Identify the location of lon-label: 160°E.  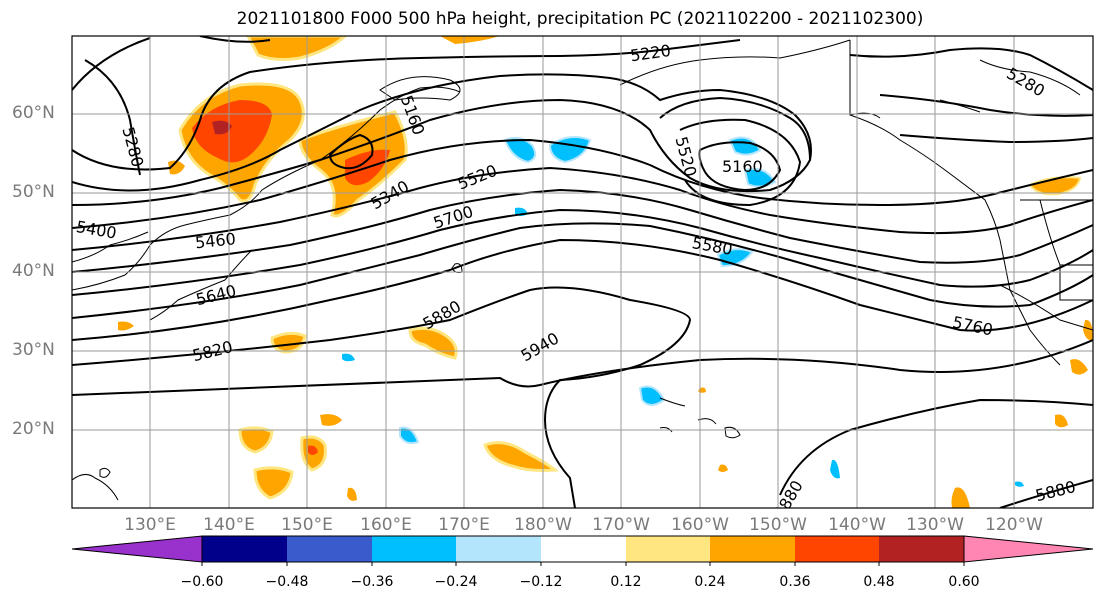
(386, 525).